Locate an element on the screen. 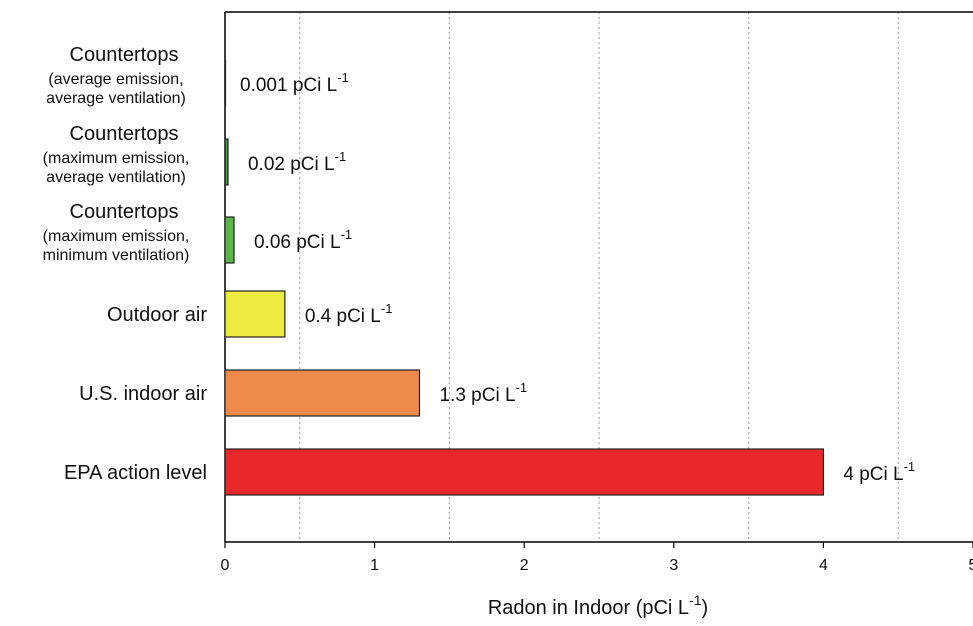 The height and width of the screenshot is (626, 973). value-label-1: 0.02 pCi L-1 is located at coordinates (297, 162).